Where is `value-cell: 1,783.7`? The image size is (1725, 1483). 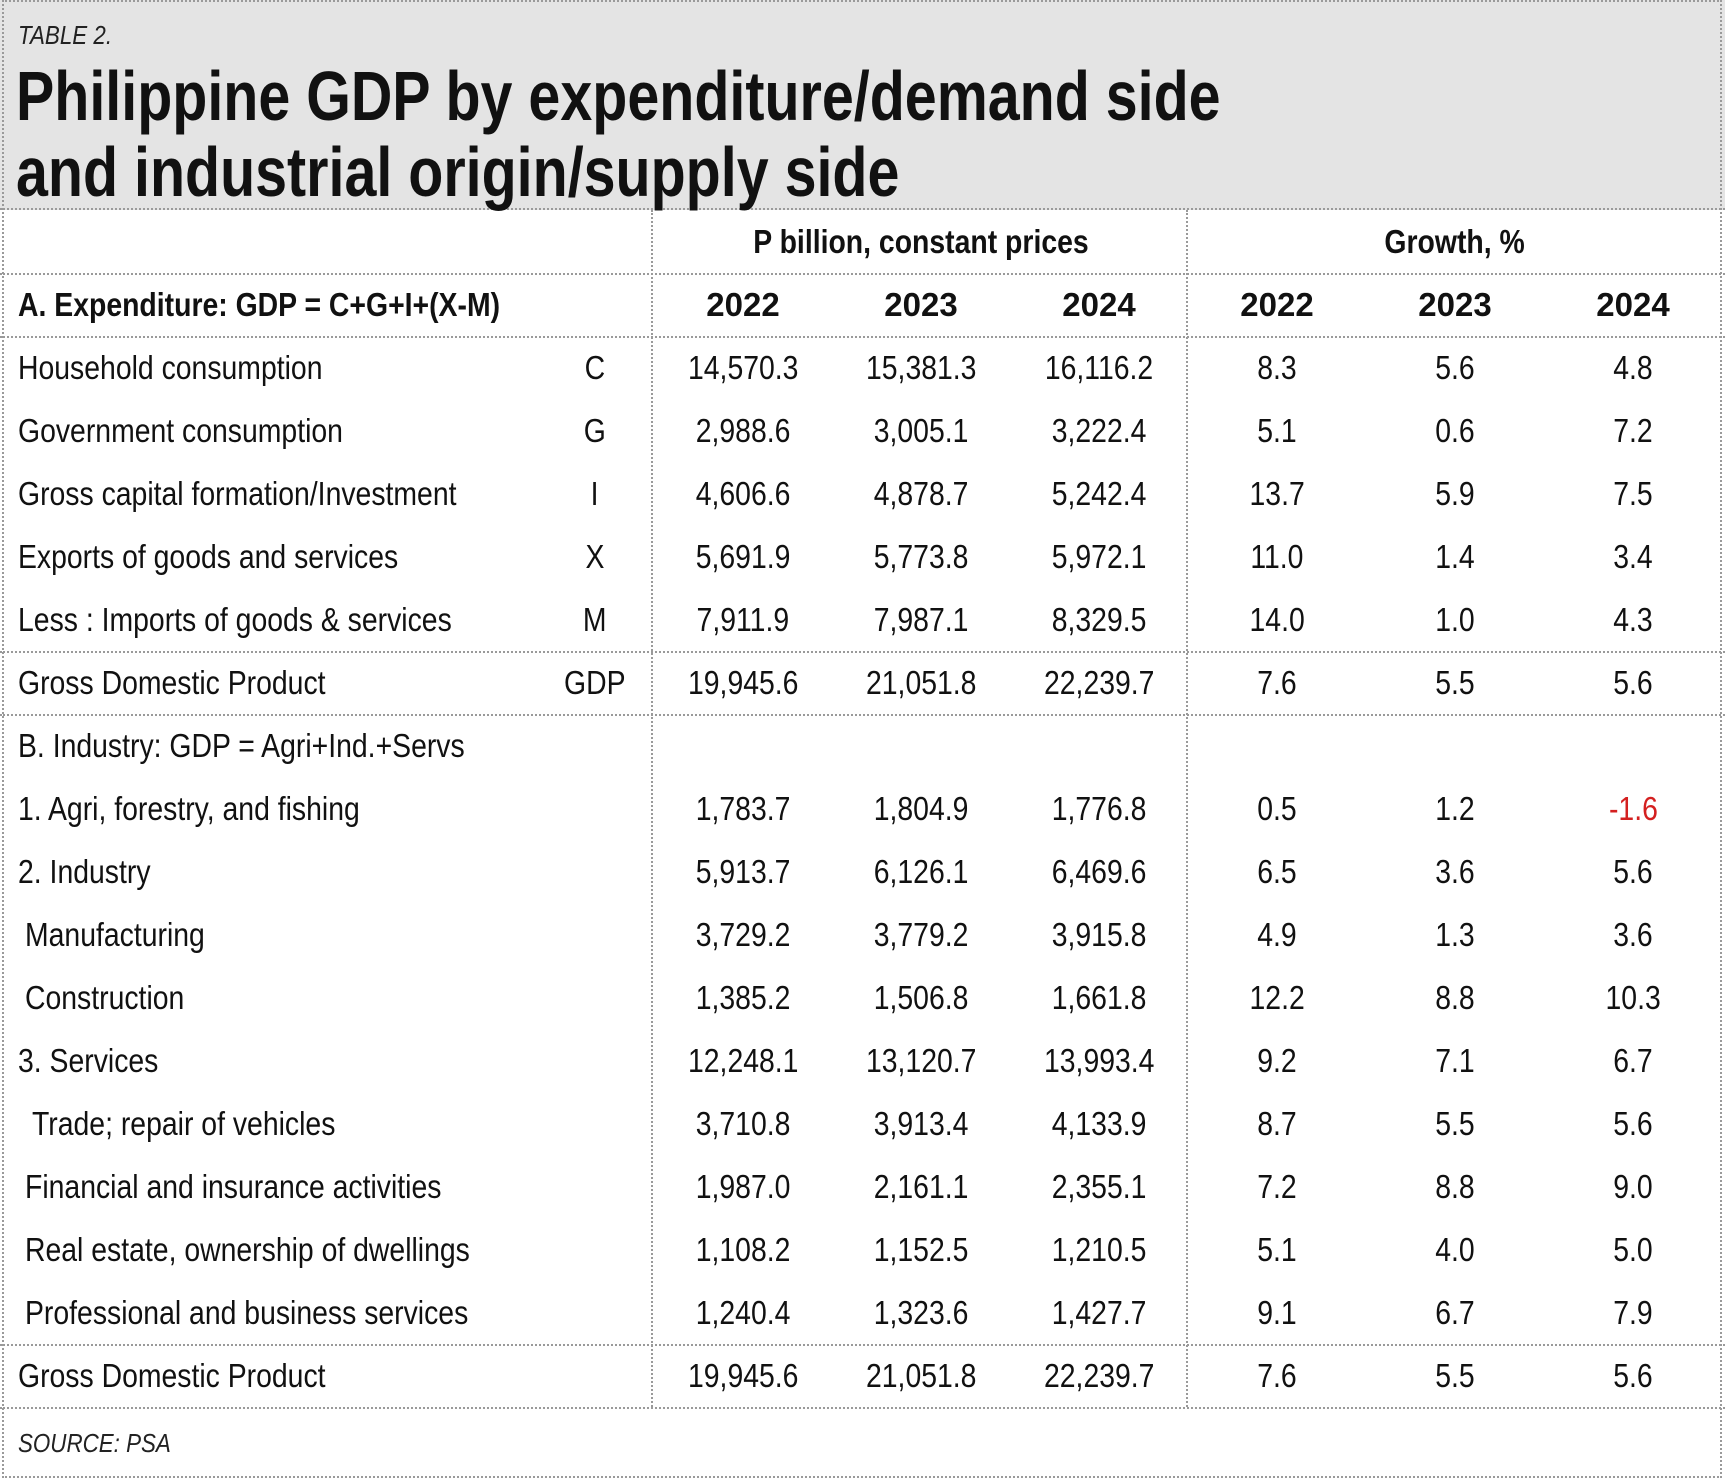 value-cell: 1,783.7 is located at coordinates (743, 808).